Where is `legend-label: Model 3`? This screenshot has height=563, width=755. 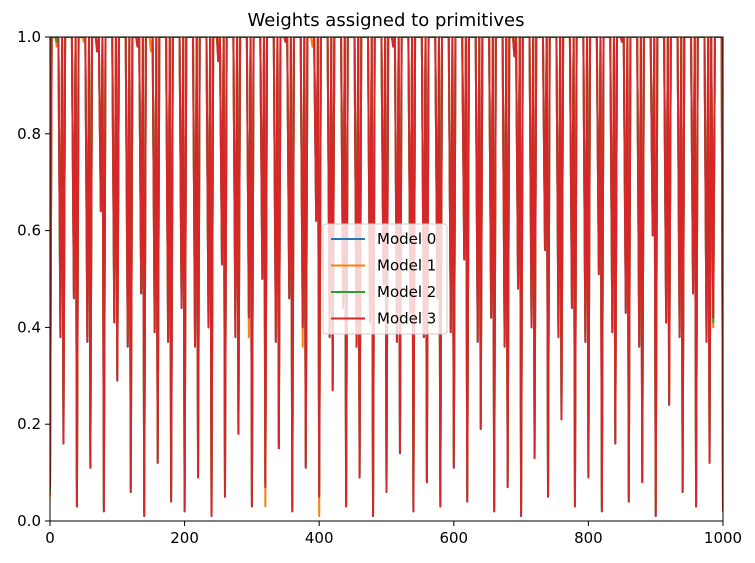
legend-label: Model 3 is located at coordinates (406, 319).